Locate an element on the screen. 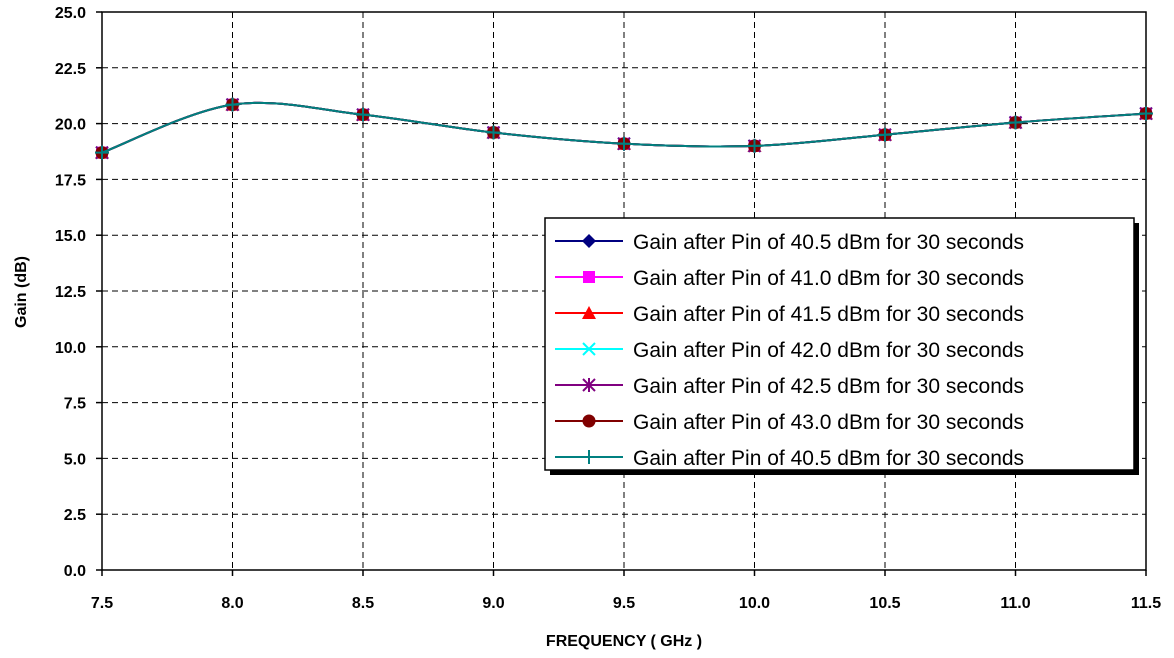 The image size is (1174, 658). y-tick-label: 2.5 is located at coordinates (75, 515).